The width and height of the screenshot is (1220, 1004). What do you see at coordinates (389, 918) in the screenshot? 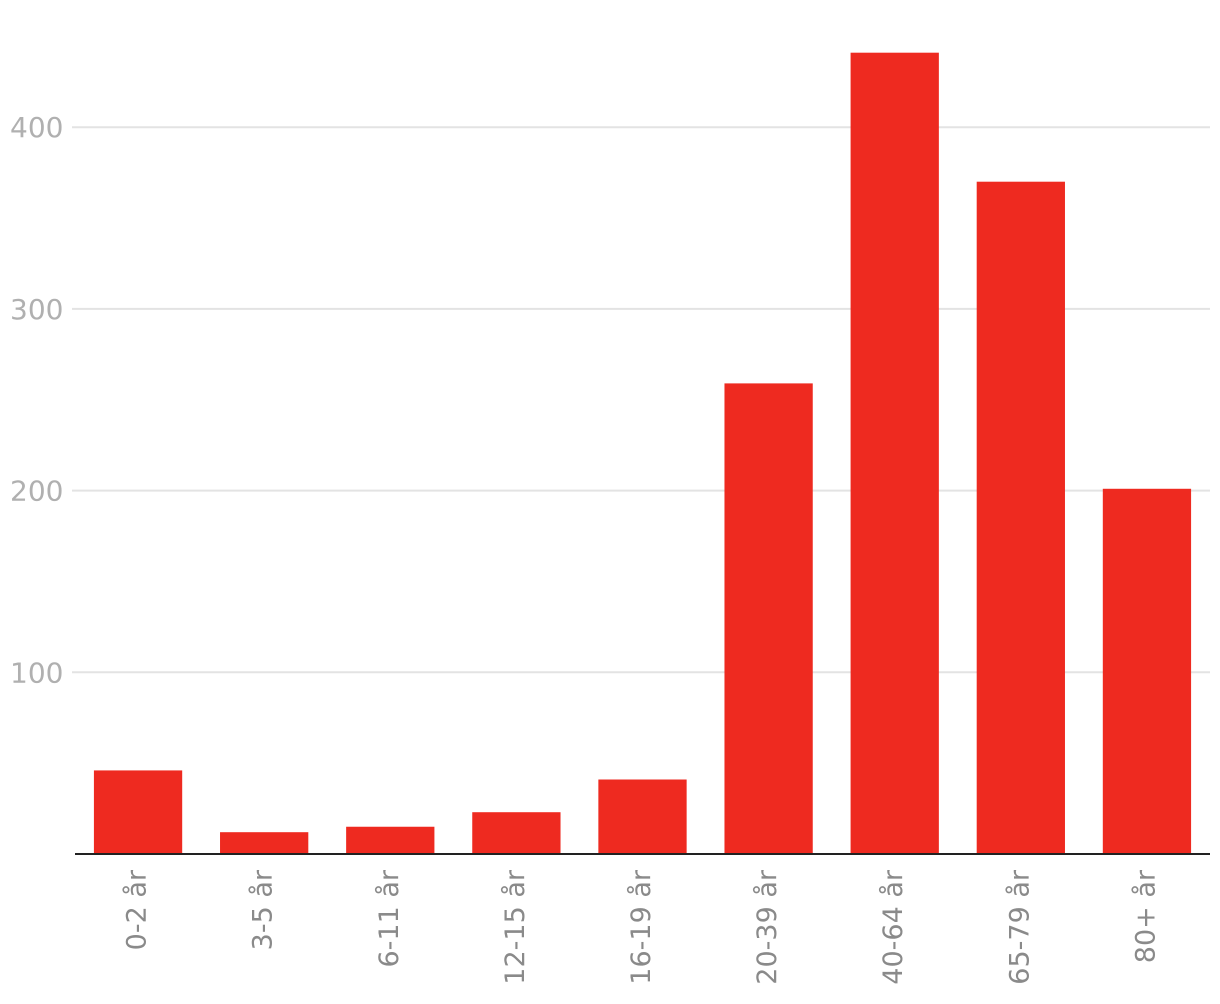
I see `x-tick-label: 6-11 år` at bounding box center [389, 918].